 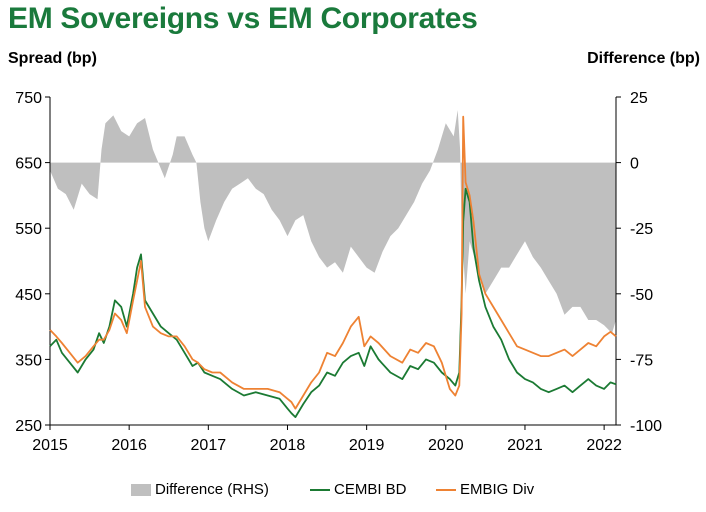 What do you see at coordinates (641, 295) in the screenshot?
I see `right-tick-label: -50` at bounding box center [641, 295].